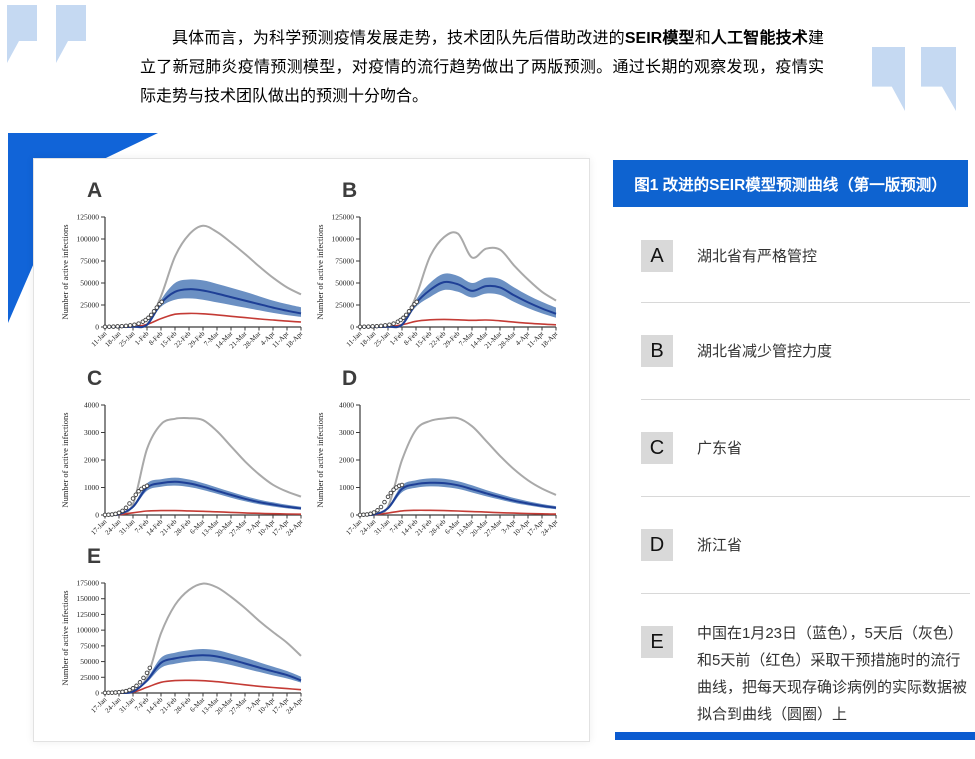 Image resolution: width=975 pixels, height=759 pixels. Describe the element at coordinates (94, 556) in the screenshot. I see `chart-label-E: E` at that location.